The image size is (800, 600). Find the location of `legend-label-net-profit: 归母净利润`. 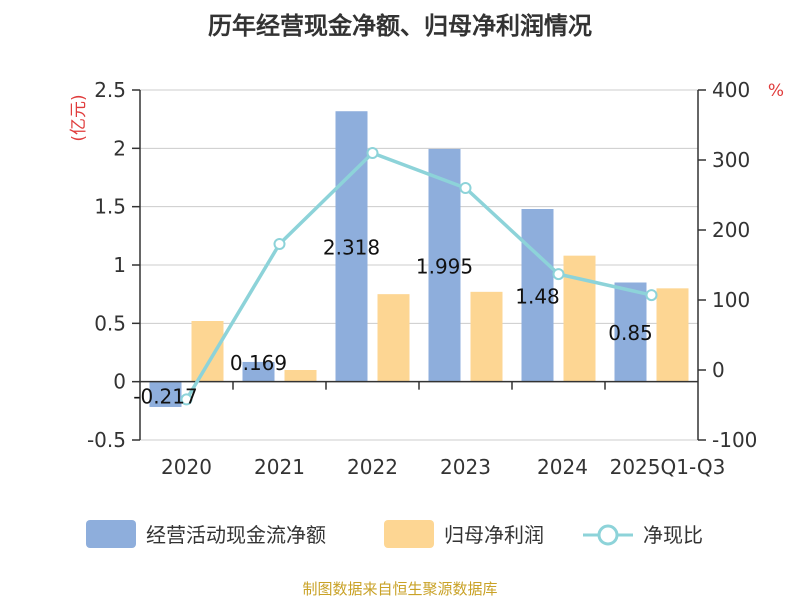

legend-label-net-profit: 归母净利润 is located at coordinates (494, 535).